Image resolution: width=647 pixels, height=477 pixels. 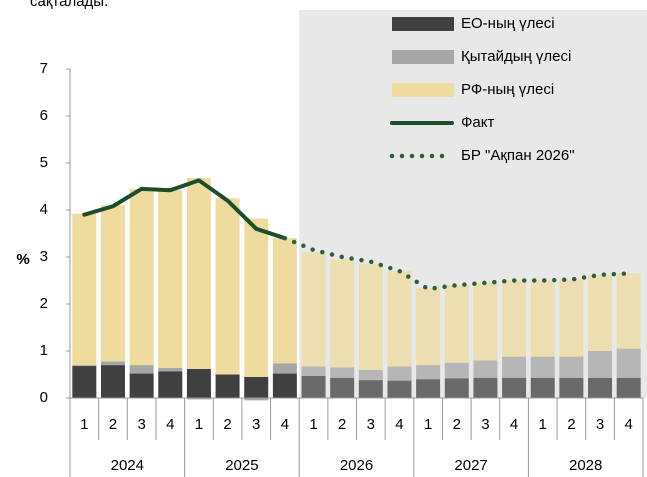 What do you see at coordinates (456, 263) in the screenshot?
I see `forecast-line` at bounding box center [456, 263].